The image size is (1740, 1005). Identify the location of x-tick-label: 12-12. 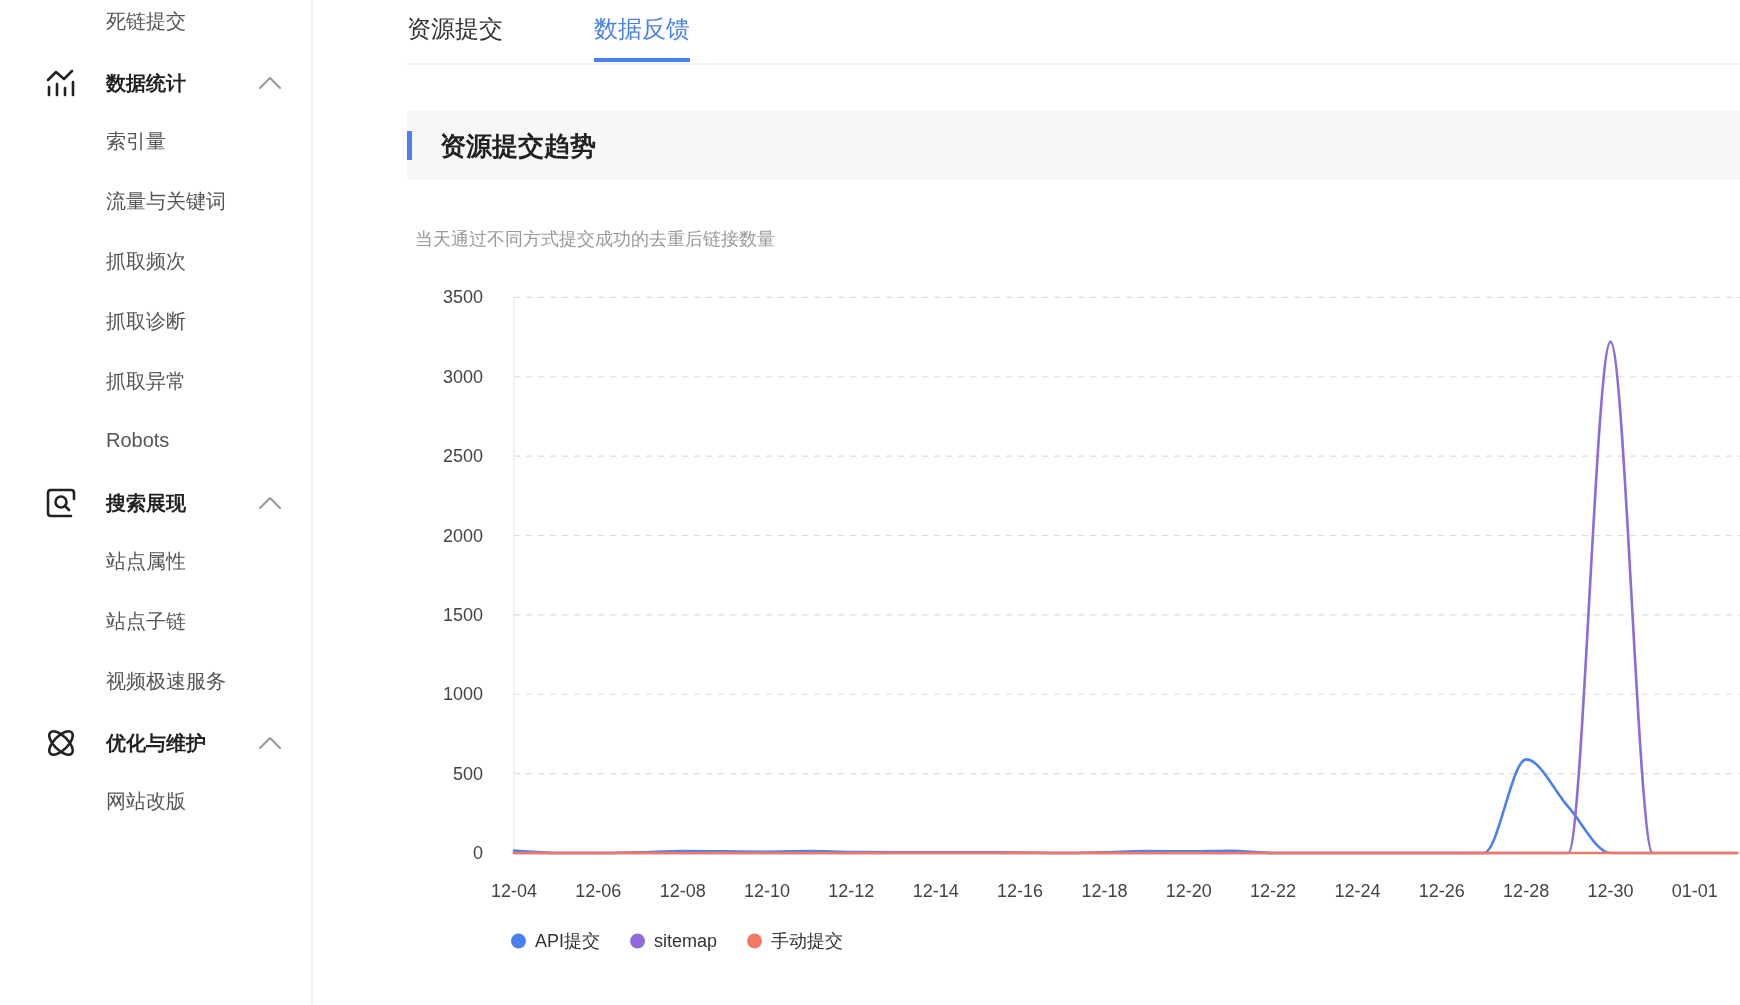
(851, 891).